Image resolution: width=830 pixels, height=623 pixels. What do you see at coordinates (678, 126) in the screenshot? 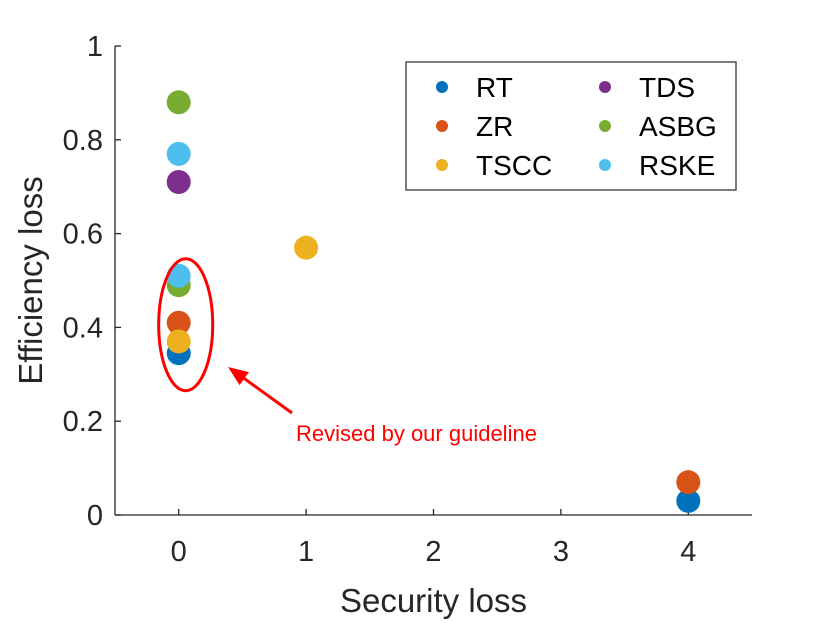
I see `legend-label-asbg: ASBG` at bounding box center [678, 126].